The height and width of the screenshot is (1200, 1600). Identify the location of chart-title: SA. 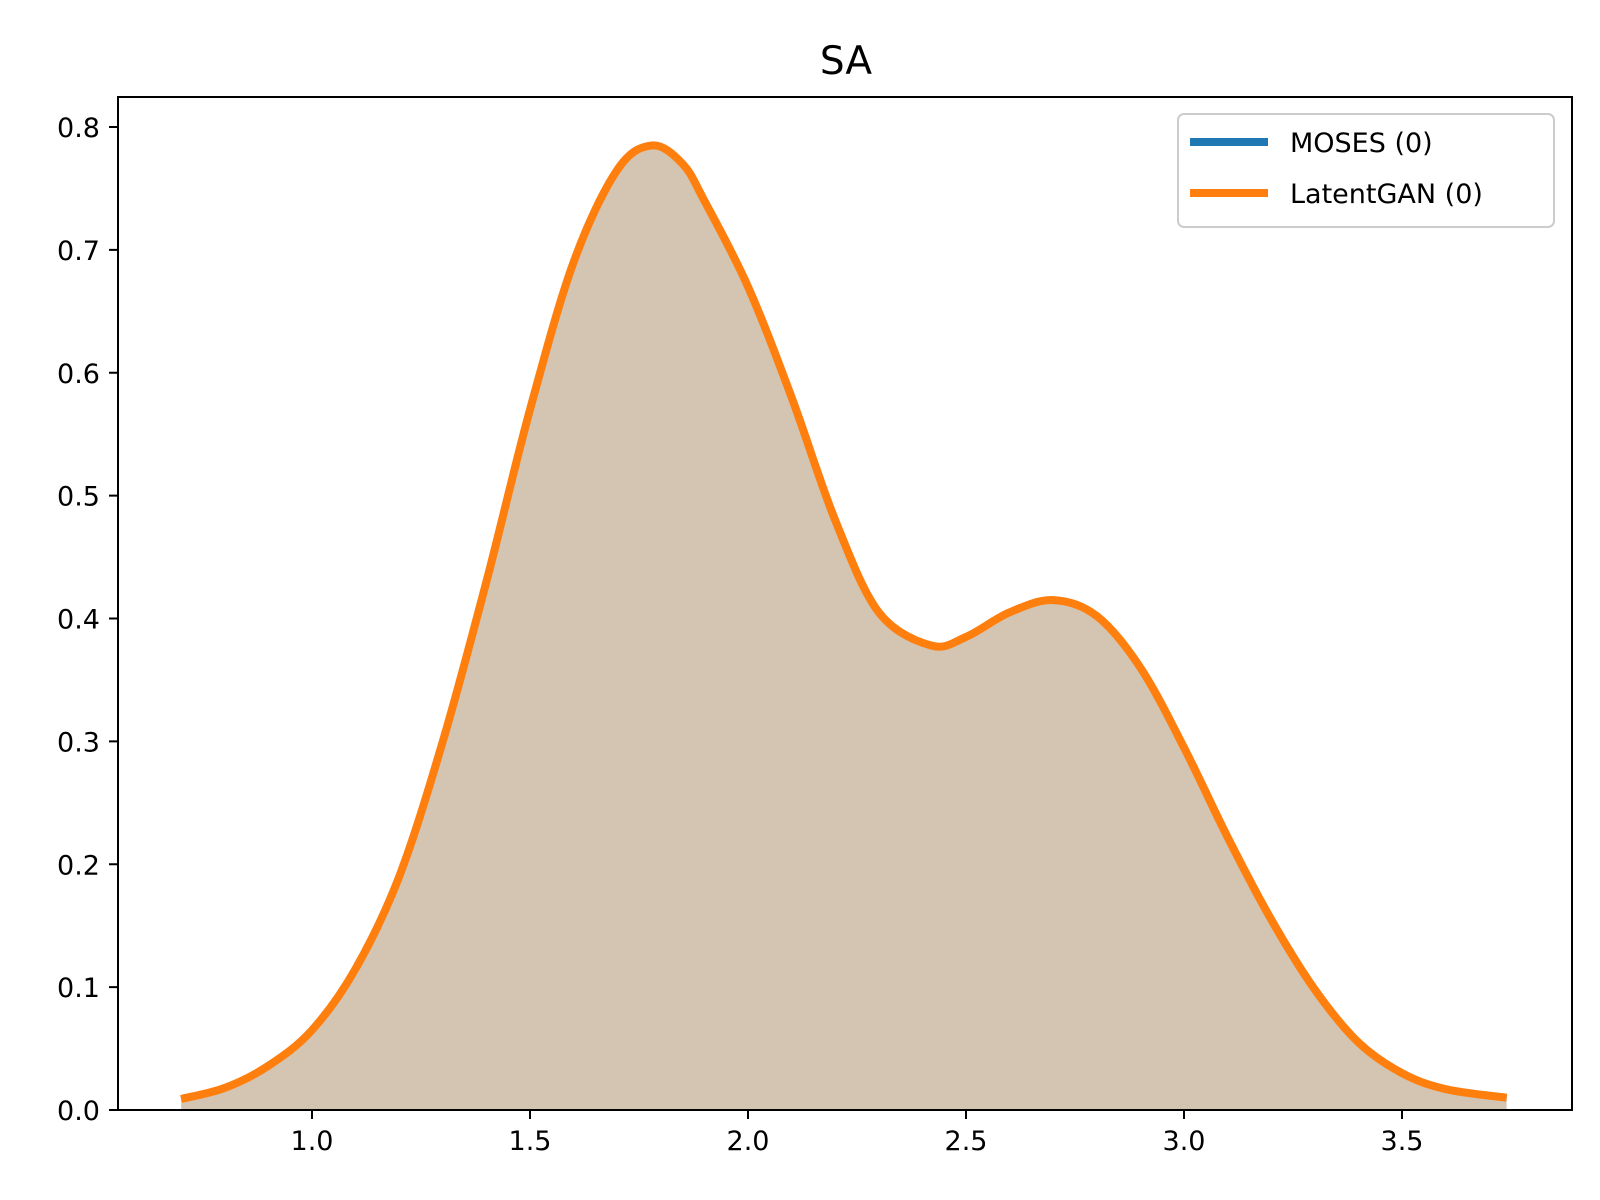
(846, 61).